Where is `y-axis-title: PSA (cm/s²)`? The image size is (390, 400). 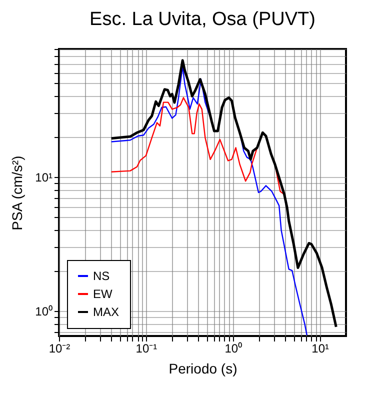
y-axis-title: PSA (cm/s²) is located at coordinates (17, 193).